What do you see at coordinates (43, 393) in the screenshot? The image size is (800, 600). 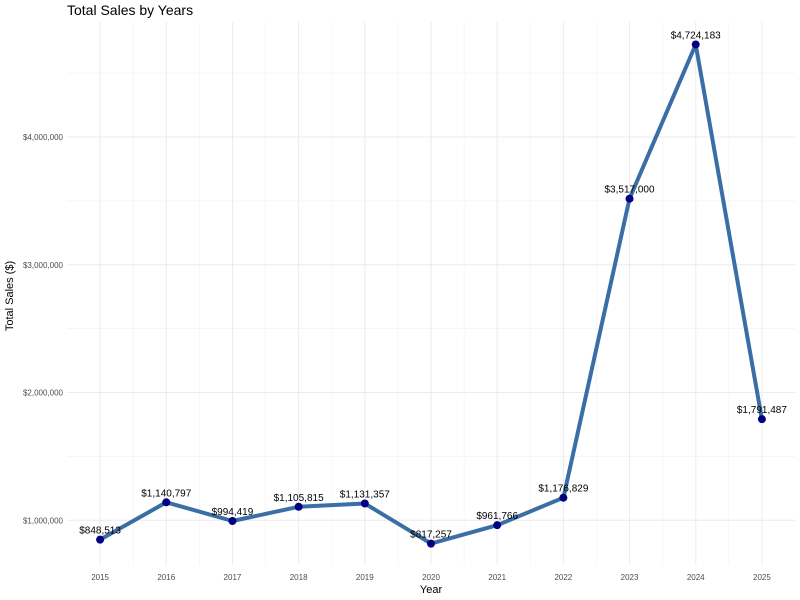 I see `y-tick-label: $2,000,000` at bounding box center [43, 393].